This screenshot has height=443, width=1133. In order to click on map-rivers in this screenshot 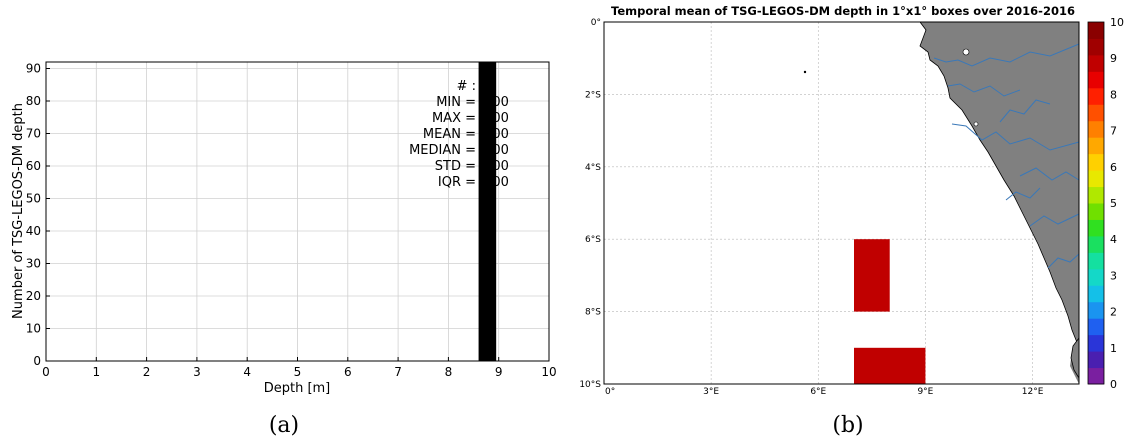, I will do `click(1006, 156)`.